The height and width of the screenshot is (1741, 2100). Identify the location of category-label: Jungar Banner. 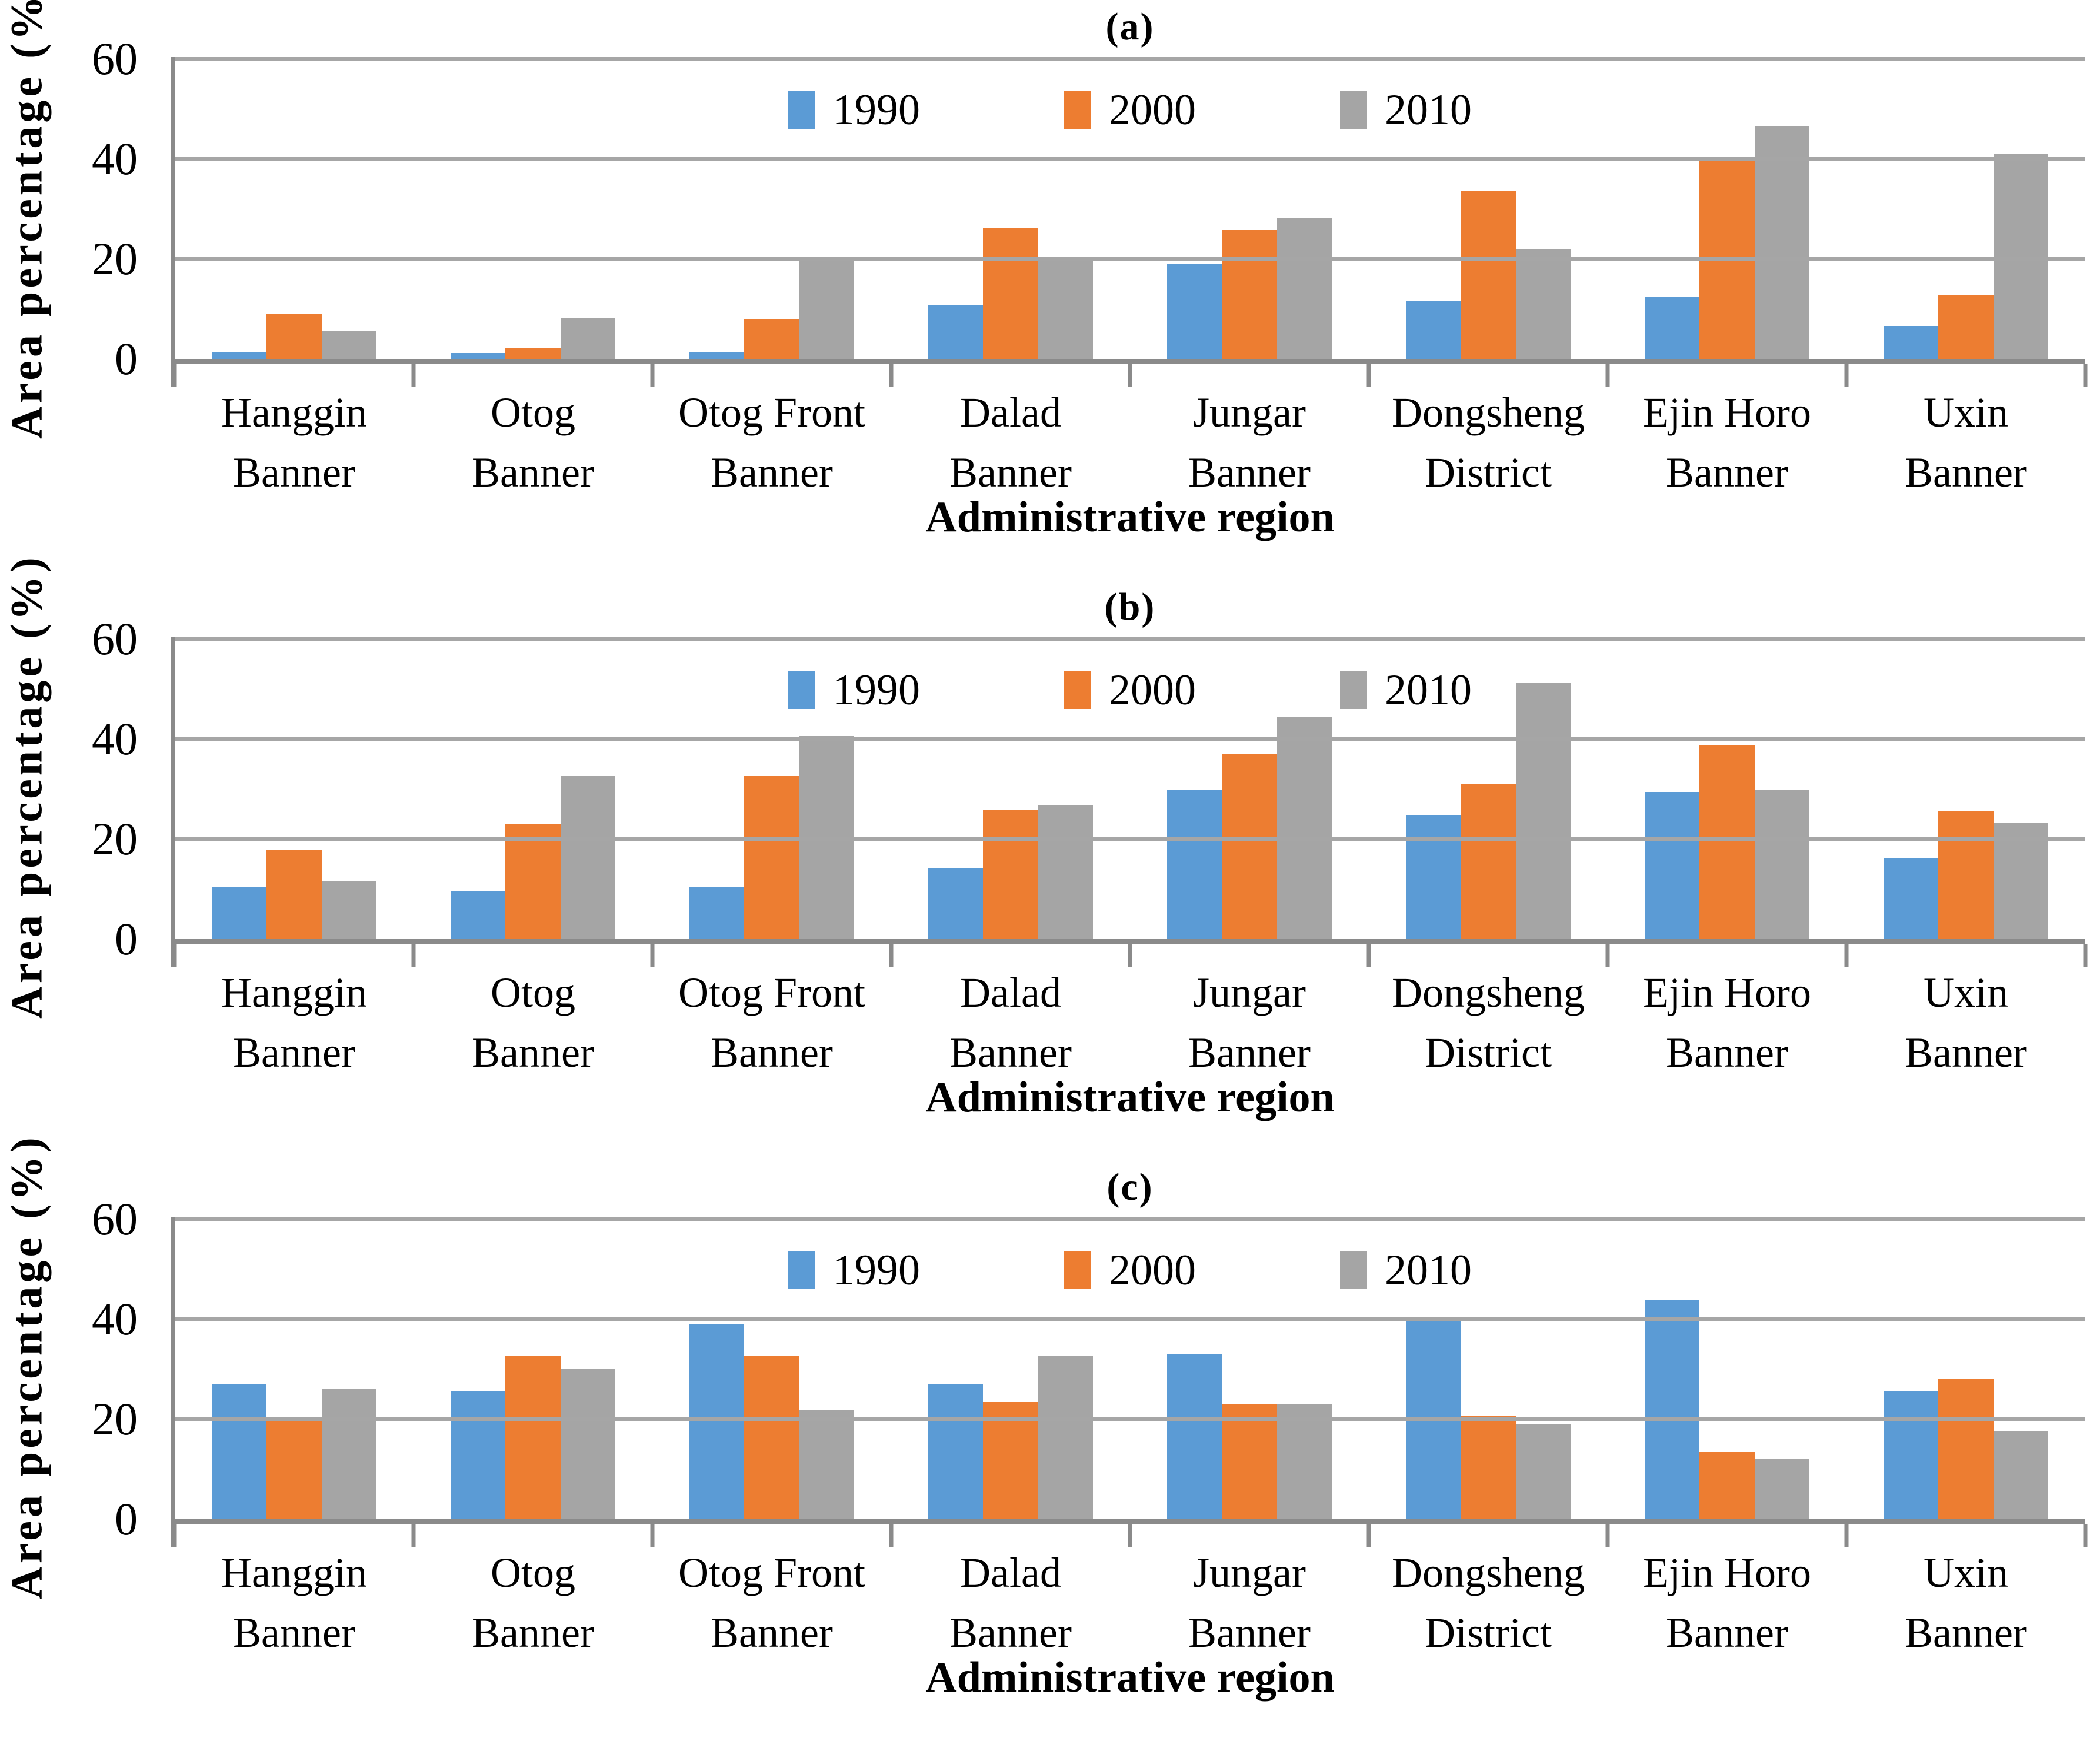
(1249, 442).